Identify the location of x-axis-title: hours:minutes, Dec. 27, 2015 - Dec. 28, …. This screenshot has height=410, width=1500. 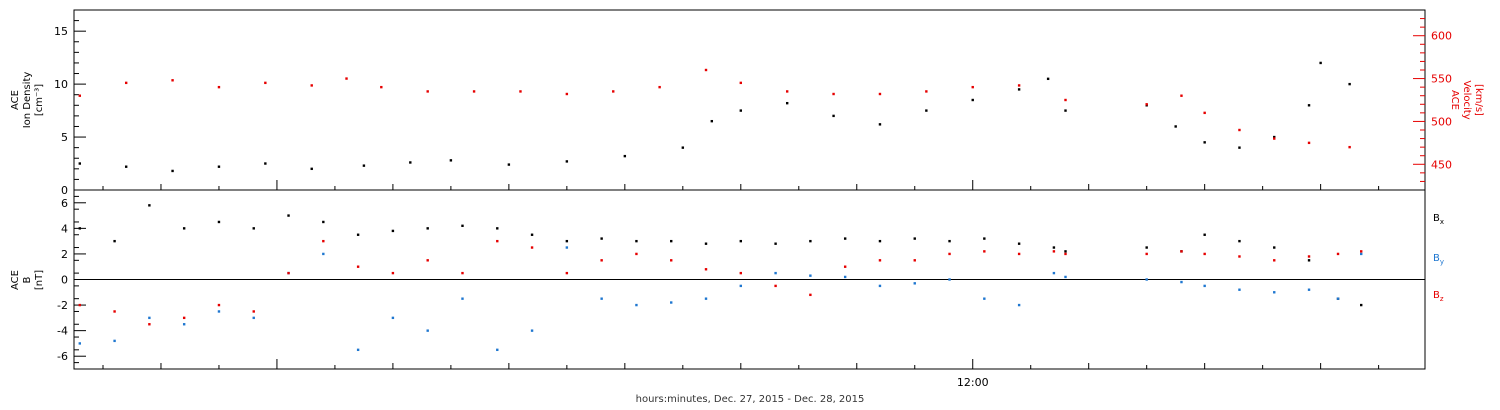
(750, 399).